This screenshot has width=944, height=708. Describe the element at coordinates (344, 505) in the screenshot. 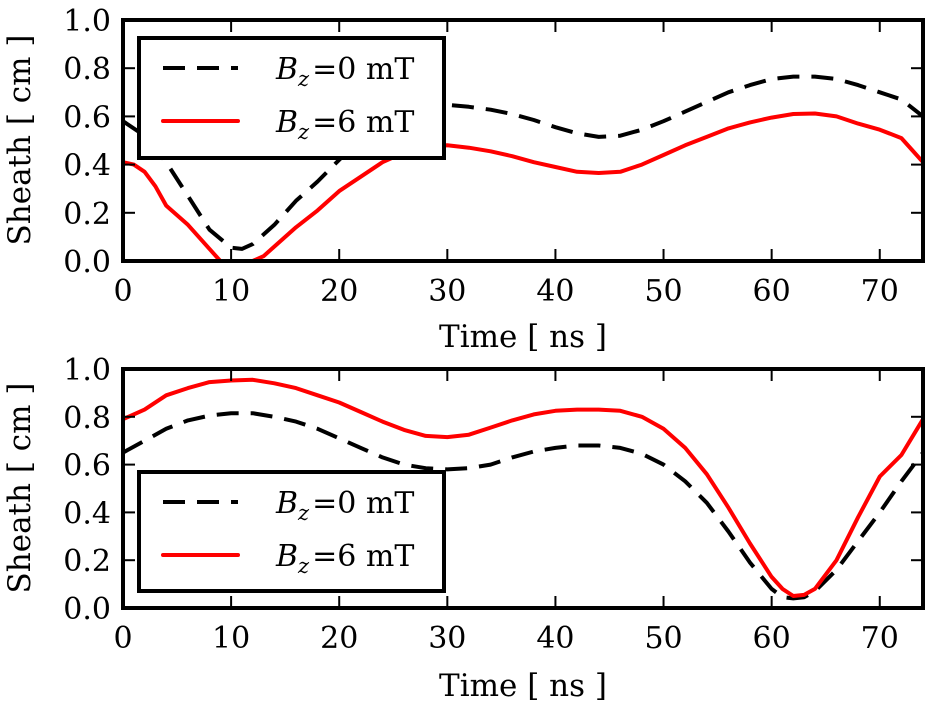

I see `bottom-legend-label-bz0: Bz =0 mT` at that location.